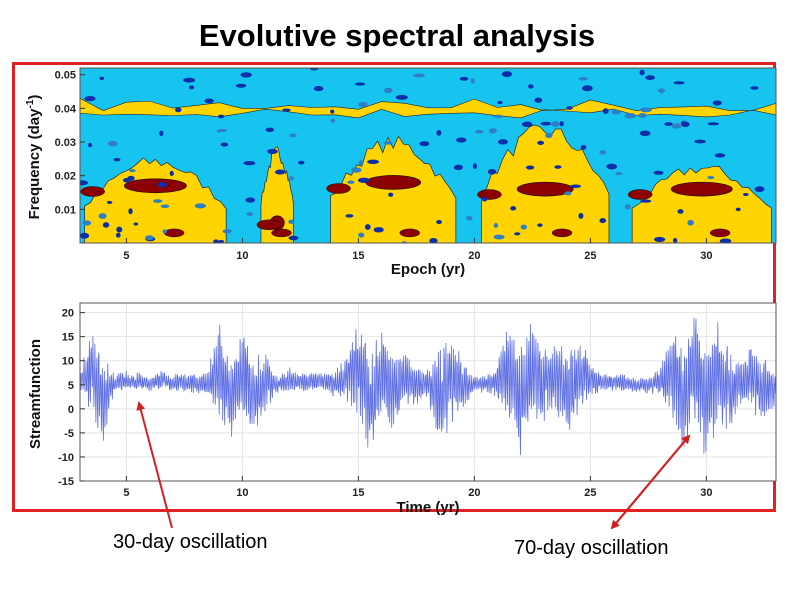  I want to click on upper-power-band, so click(428, 108).